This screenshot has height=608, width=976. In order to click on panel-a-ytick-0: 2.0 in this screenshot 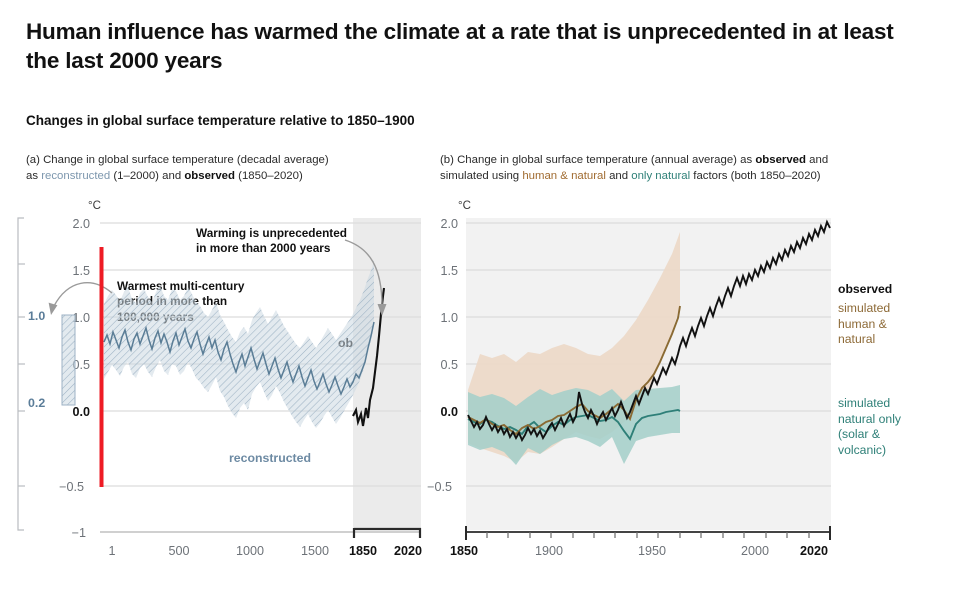, I will do `click(81, 224)`.